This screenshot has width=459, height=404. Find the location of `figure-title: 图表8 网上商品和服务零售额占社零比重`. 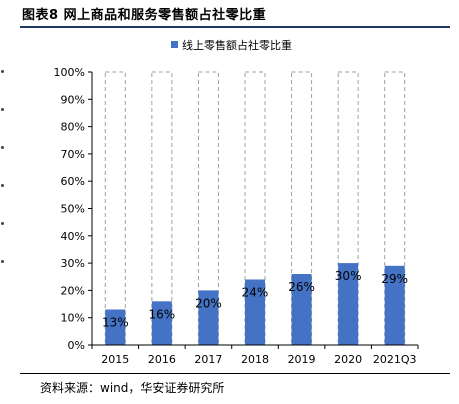

figure-title: 图表8 网上商品和服务零售额占社零比重 is located at coordinates (144, 15).